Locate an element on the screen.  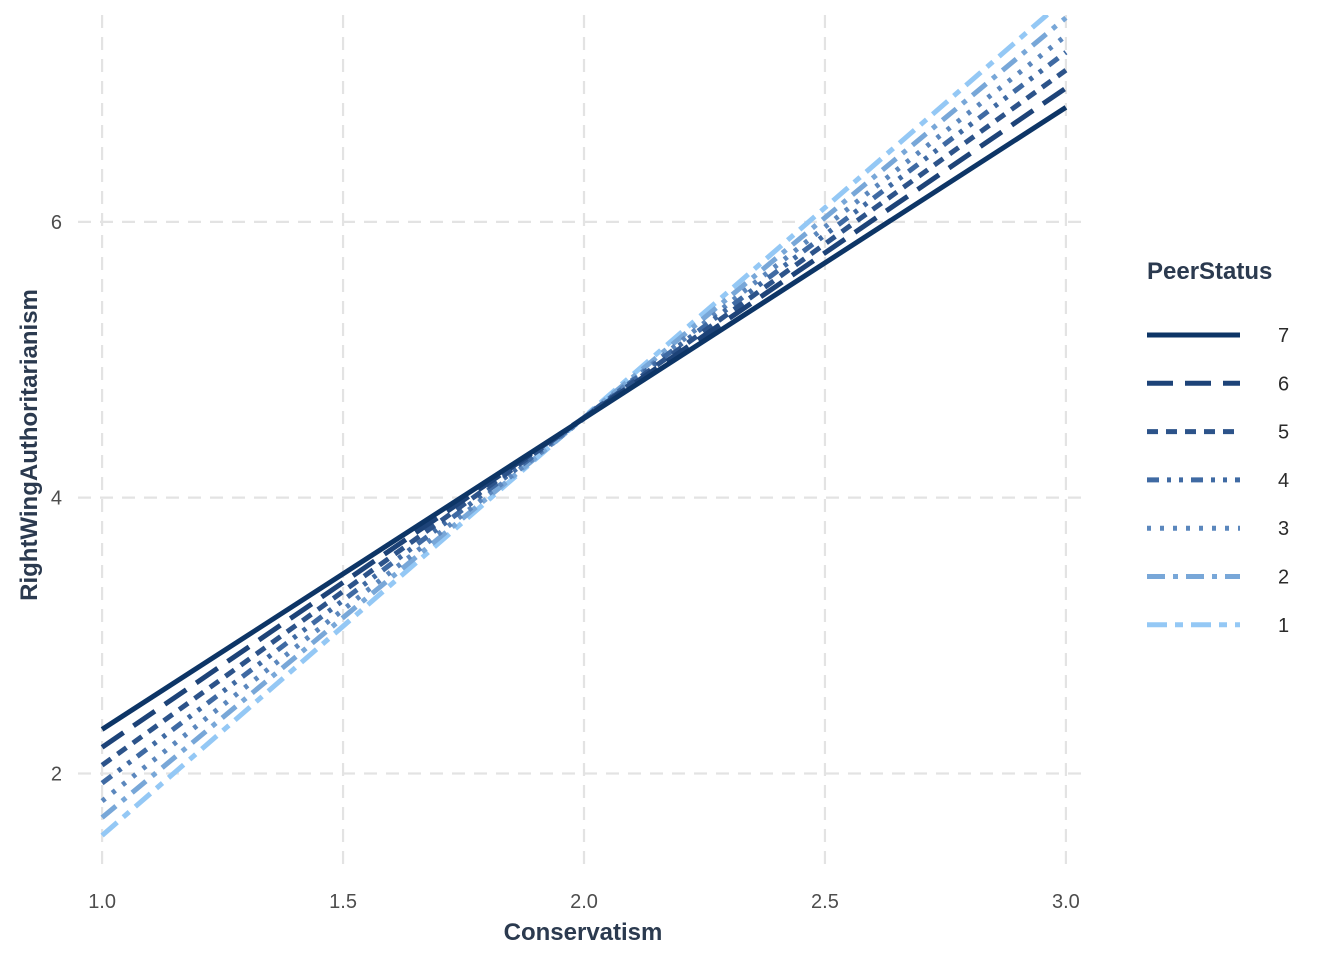
x-tick-label: 3.0 is located at coordinates (1066, 902).